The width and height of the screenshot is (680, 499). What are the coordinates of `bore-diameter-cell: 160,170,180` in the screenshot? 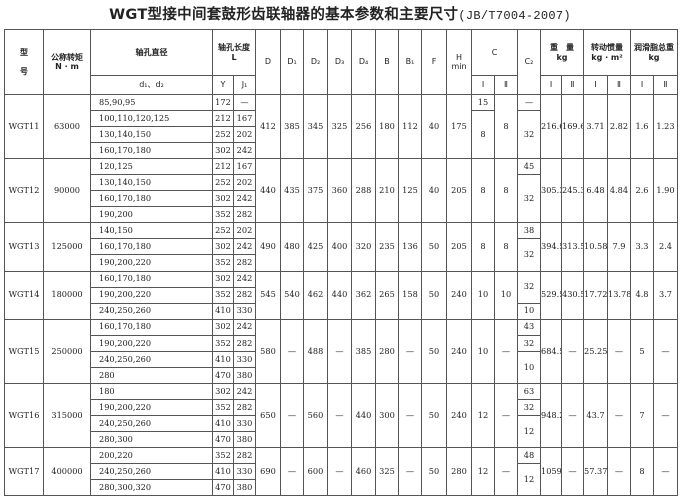 It's located at (151, 247).